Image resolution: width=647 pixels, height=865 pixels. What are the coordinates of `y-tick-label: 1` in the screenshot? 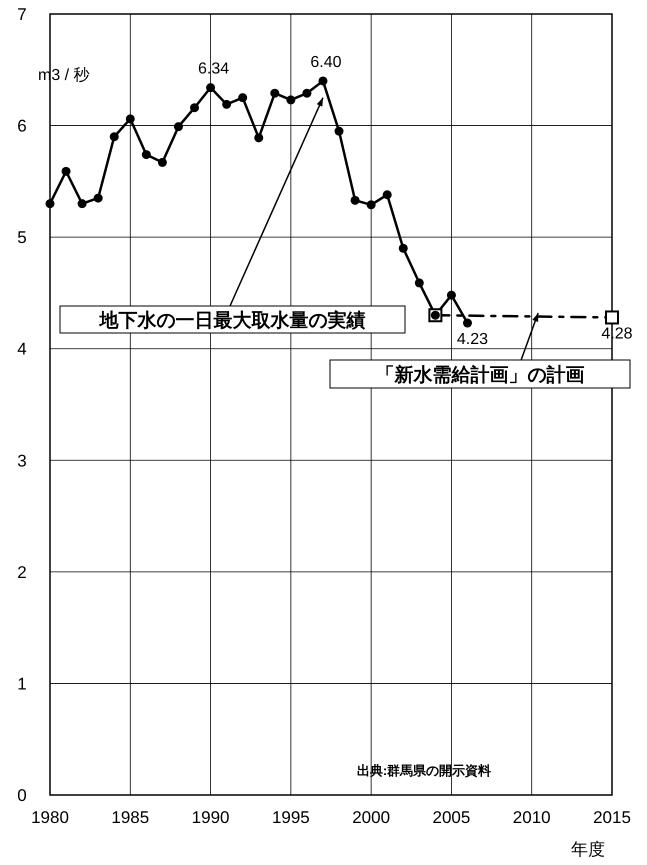 It's located at (22, 684).